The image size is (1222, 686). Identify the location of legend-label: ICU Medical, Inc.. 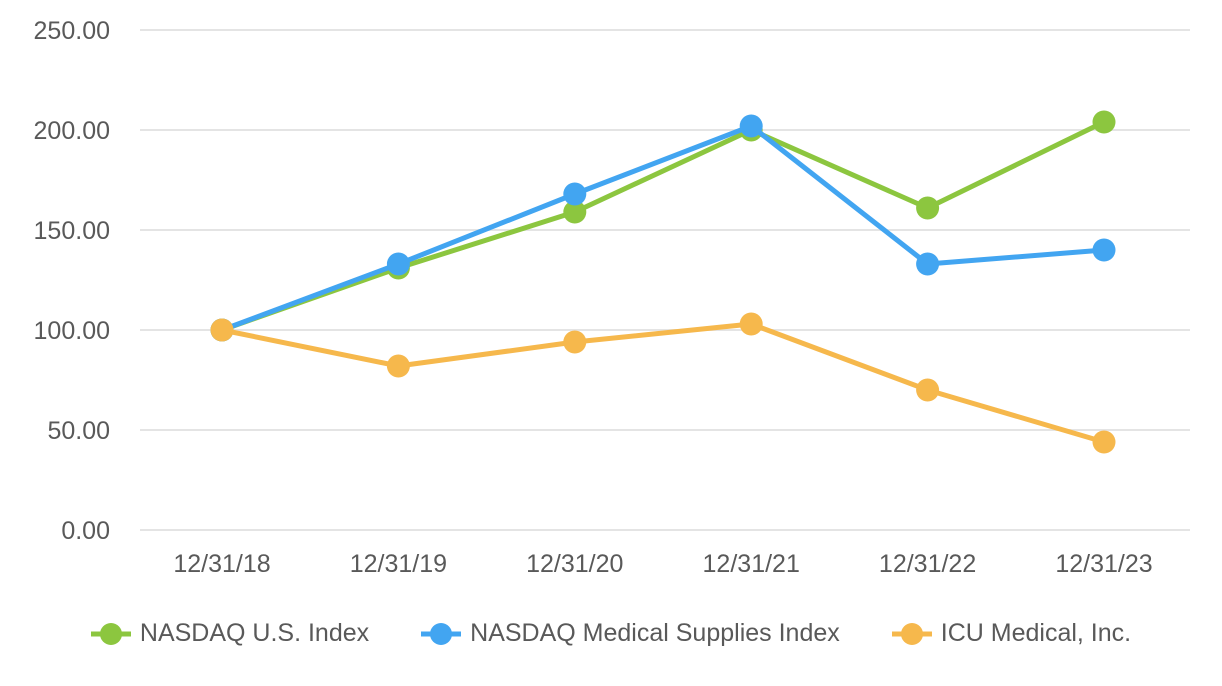
(1036, 633).